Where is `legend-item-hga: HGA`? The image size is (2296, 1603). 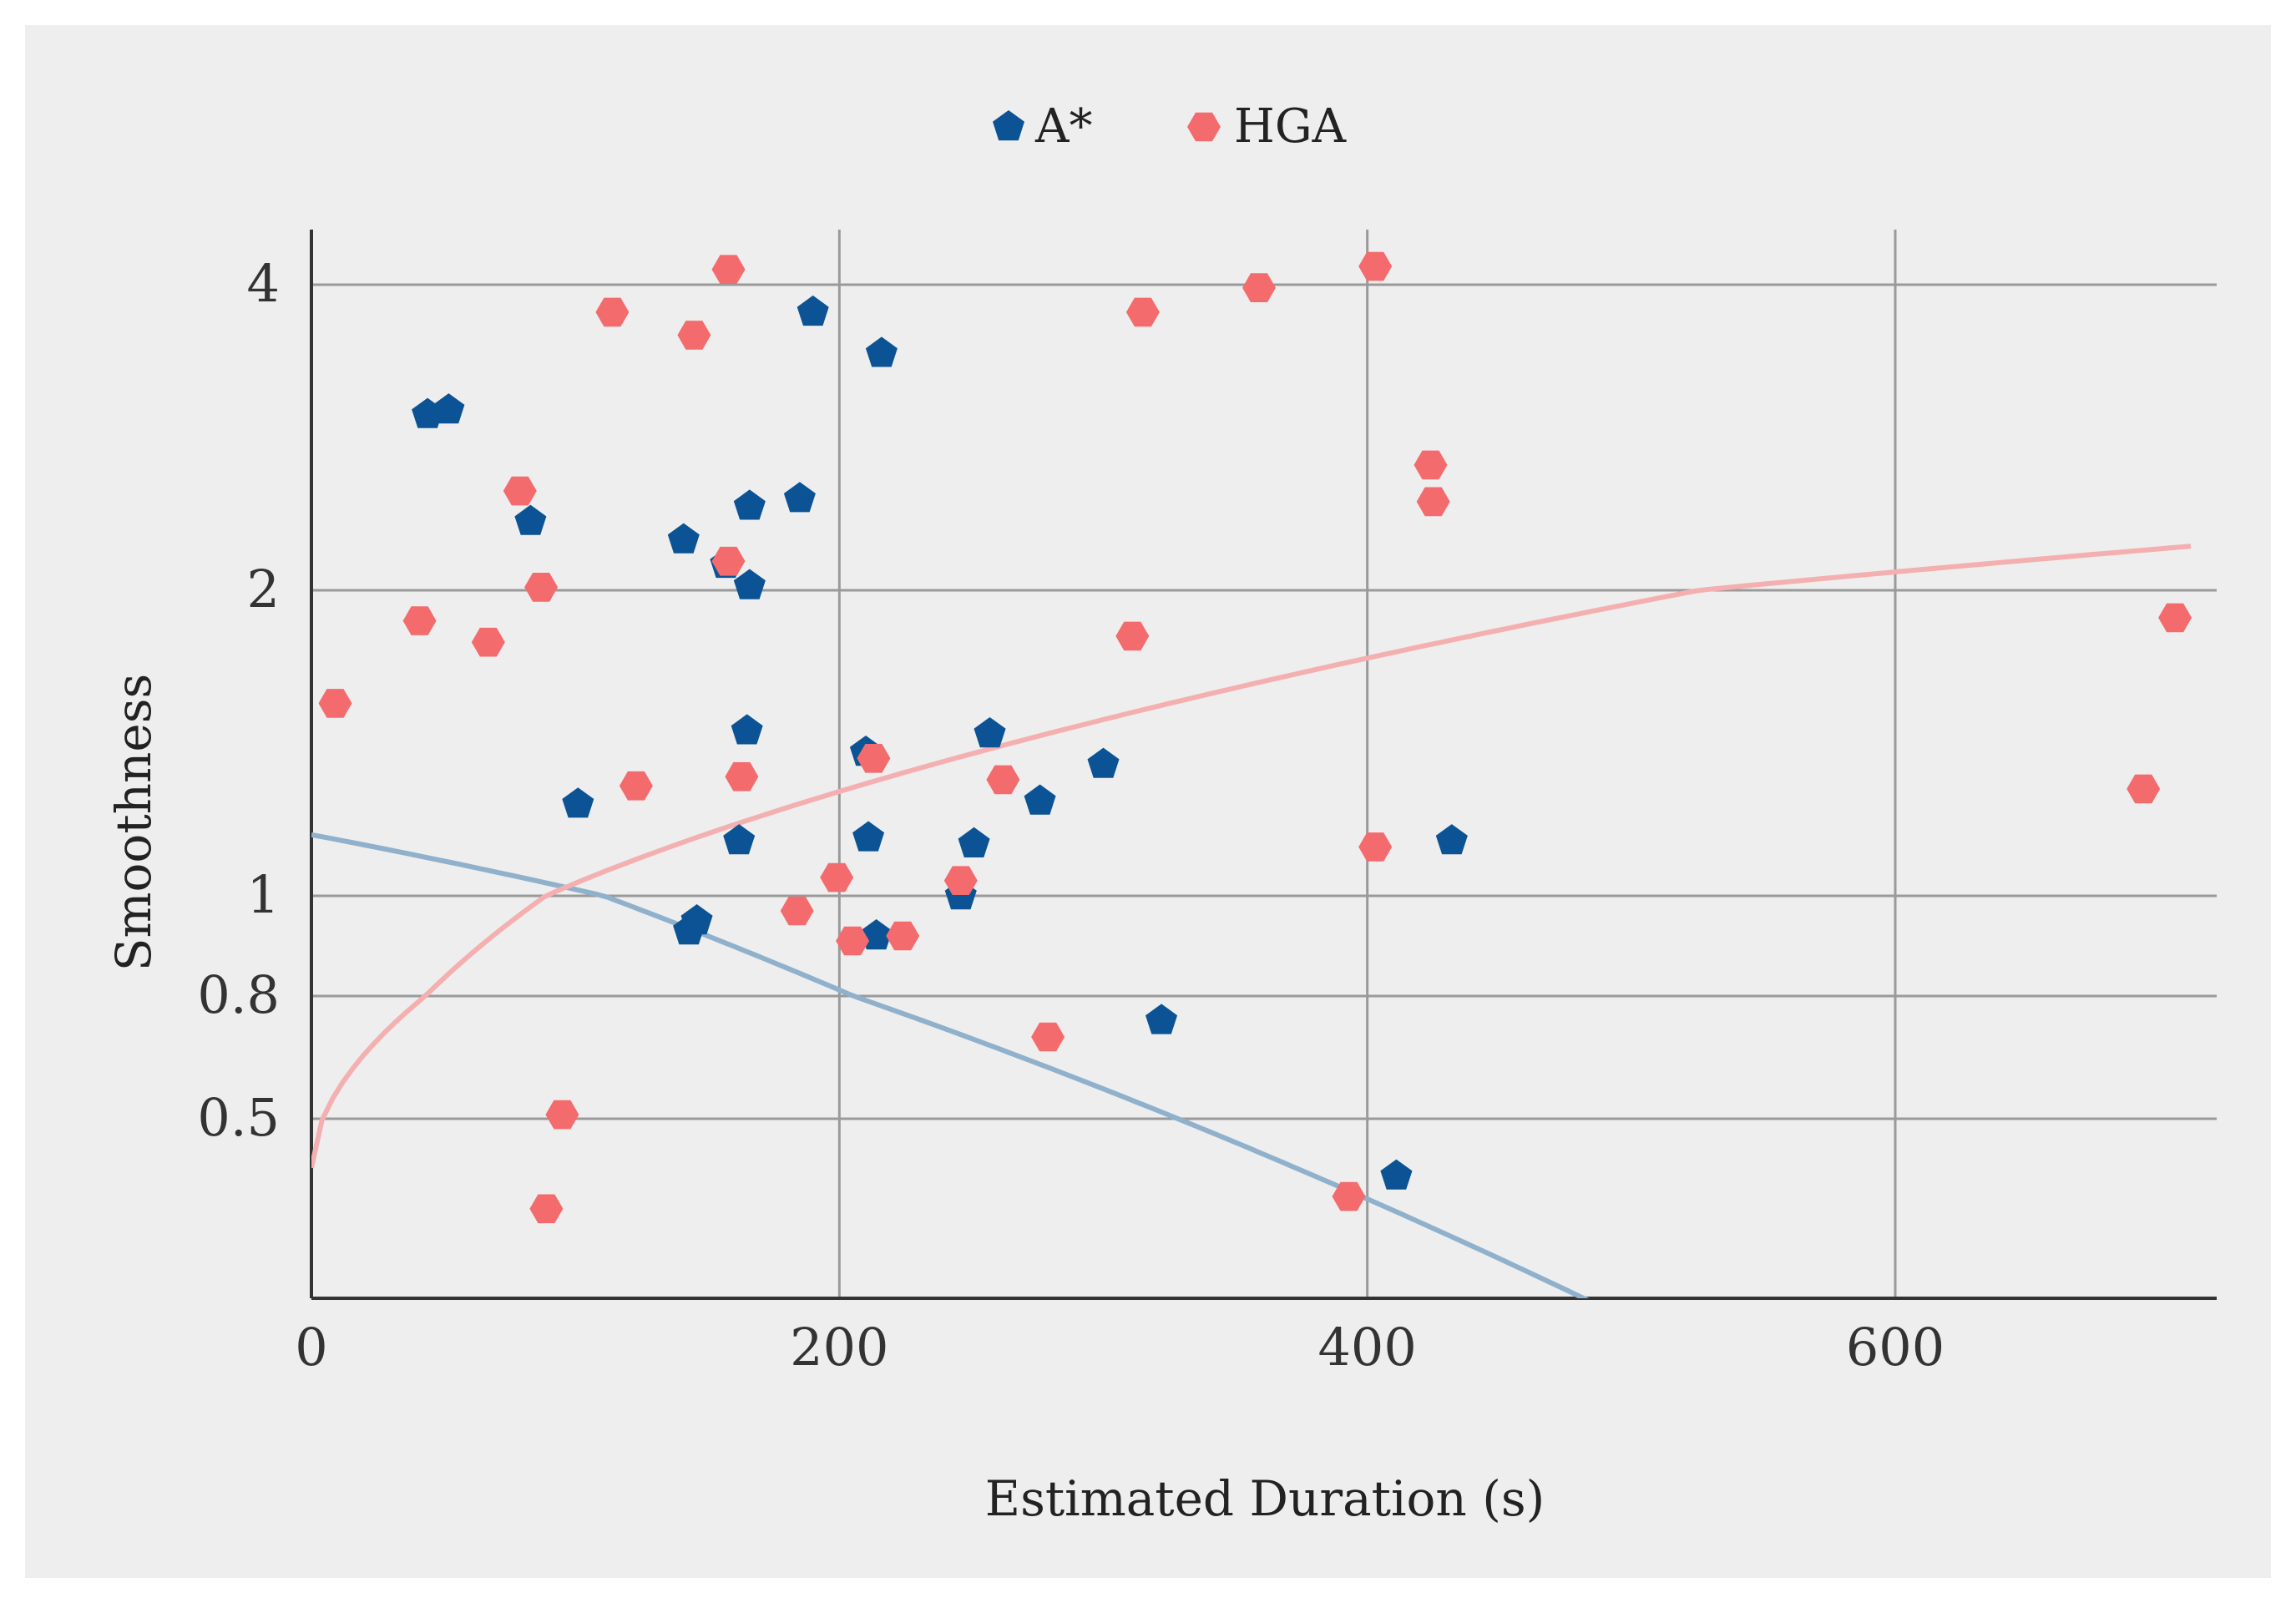 legend-item-hga: HGA is located at coordinates (1267, 126).